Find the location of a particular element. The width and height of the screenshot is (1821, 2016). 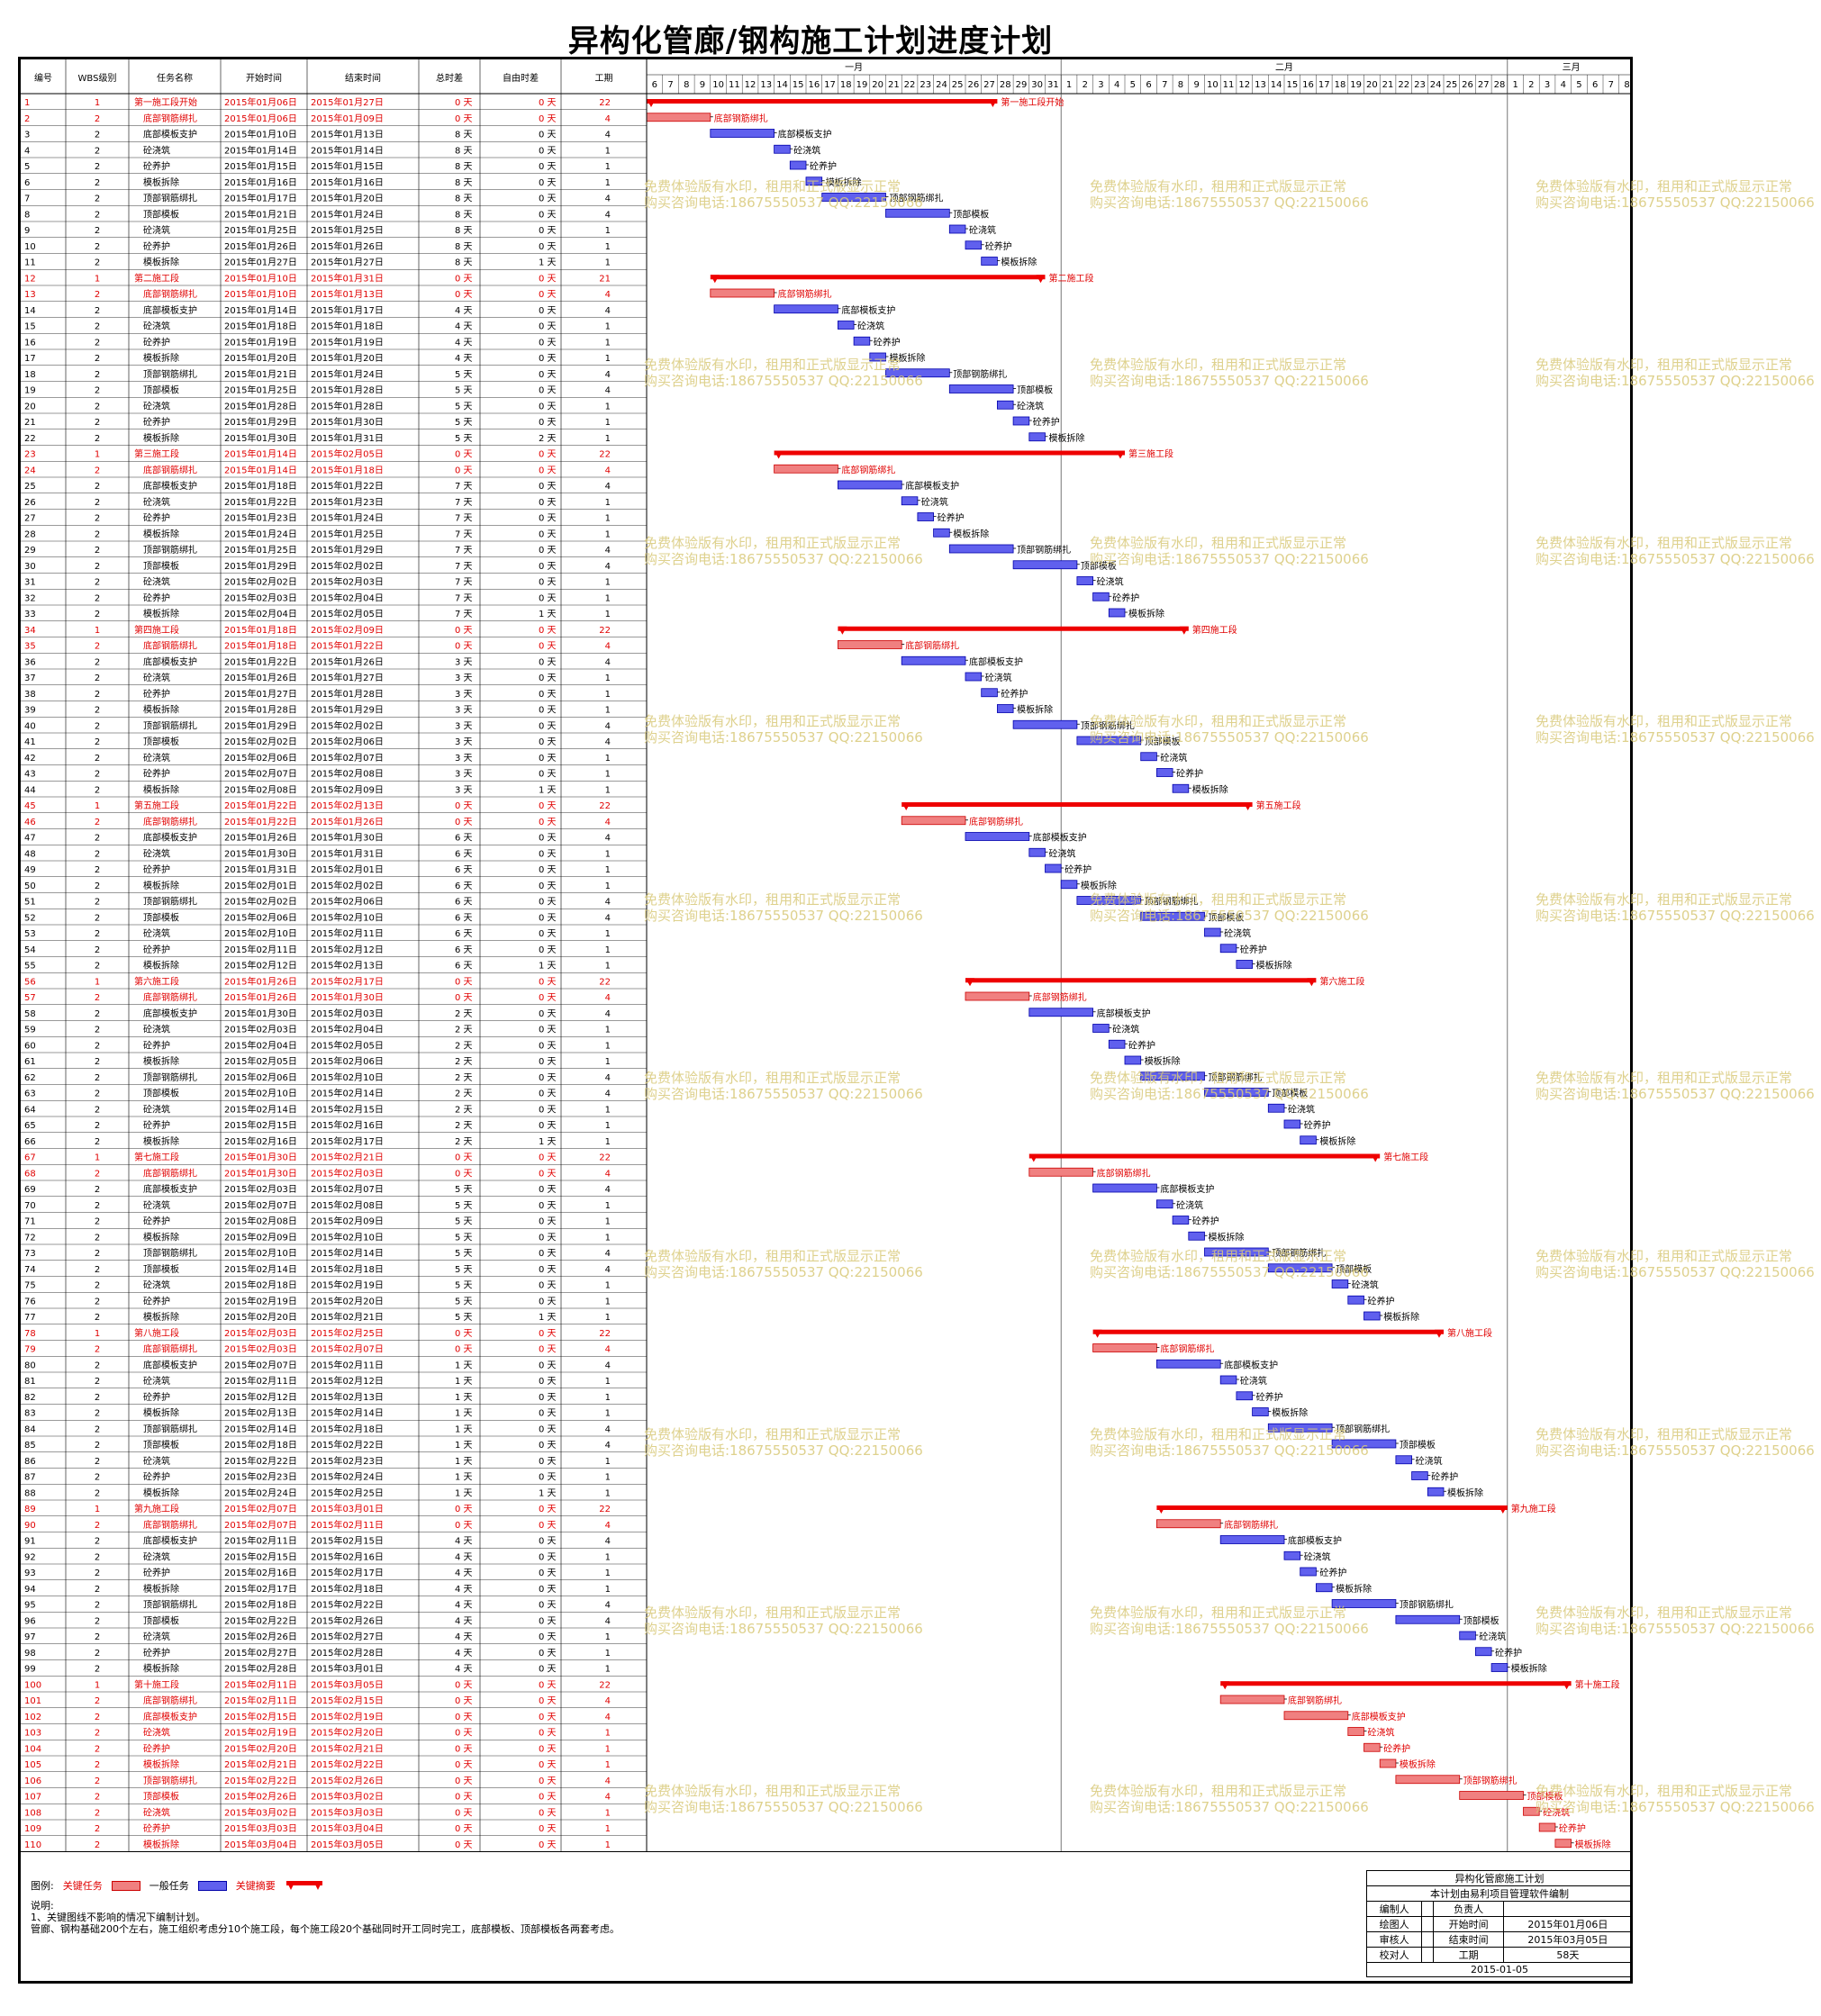

signoff-cell: 绘图人 is located at coordinates (1394, 1924).